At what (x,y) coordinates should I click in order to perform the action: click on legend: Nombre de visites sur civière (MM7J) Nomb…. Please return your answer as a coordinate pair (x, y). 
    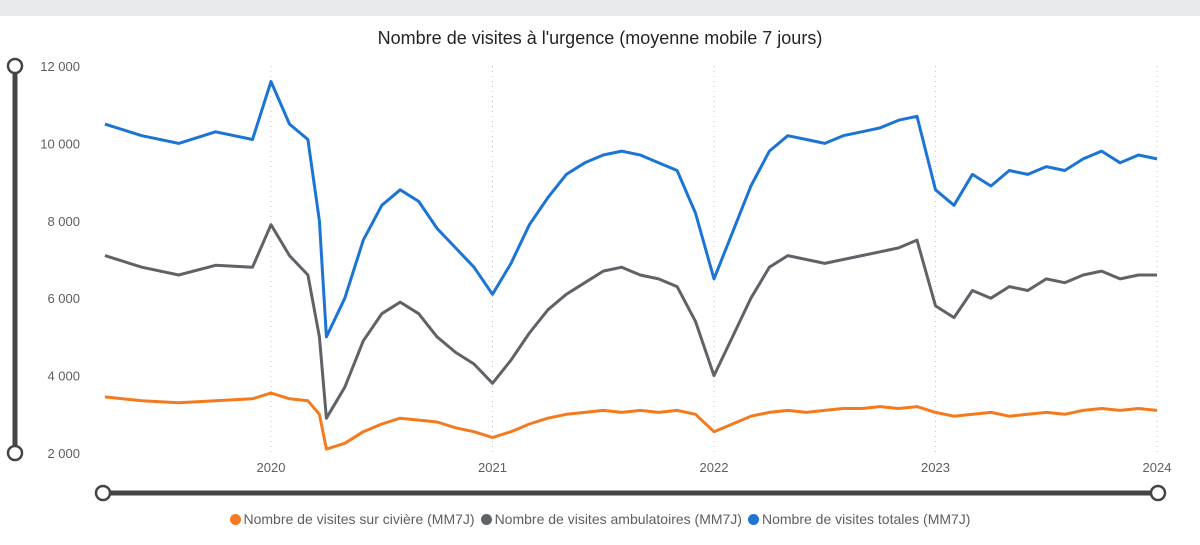
    Looking at the image, I should click on (600, 519).